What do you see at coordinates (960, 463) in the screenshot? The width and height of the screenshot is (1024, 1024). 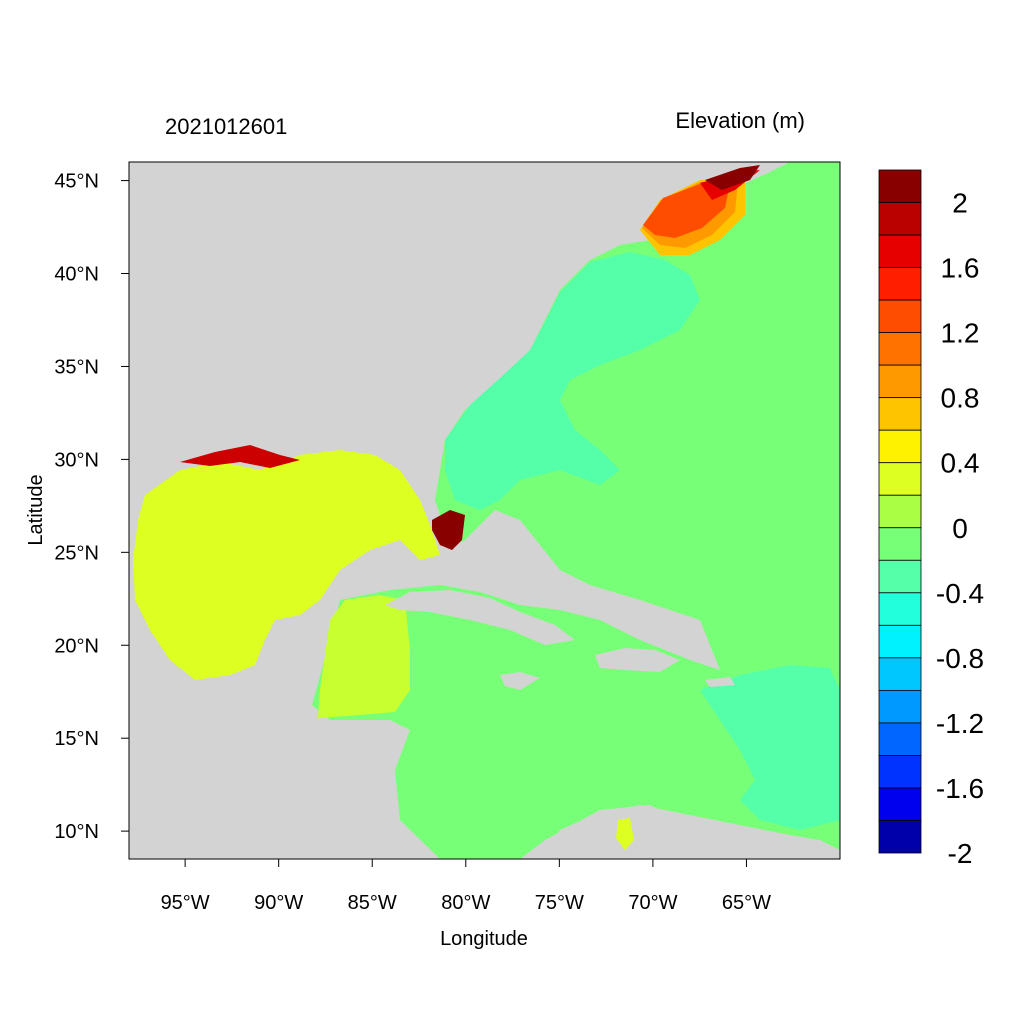 I see `colorbar-label: 0.4` at bounding box center [960, 463].